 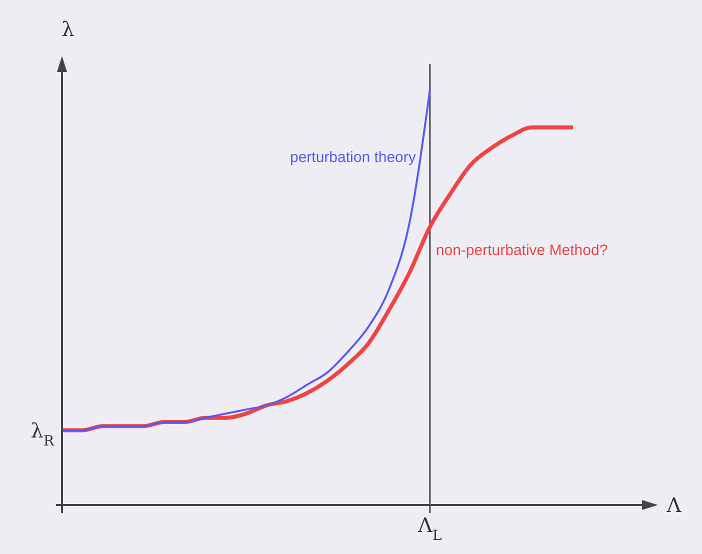 What do you see at coordinates (42, 434) in the screenshot?
I see `annotation: λ$_{R}$` at bounding box center [42, 434].